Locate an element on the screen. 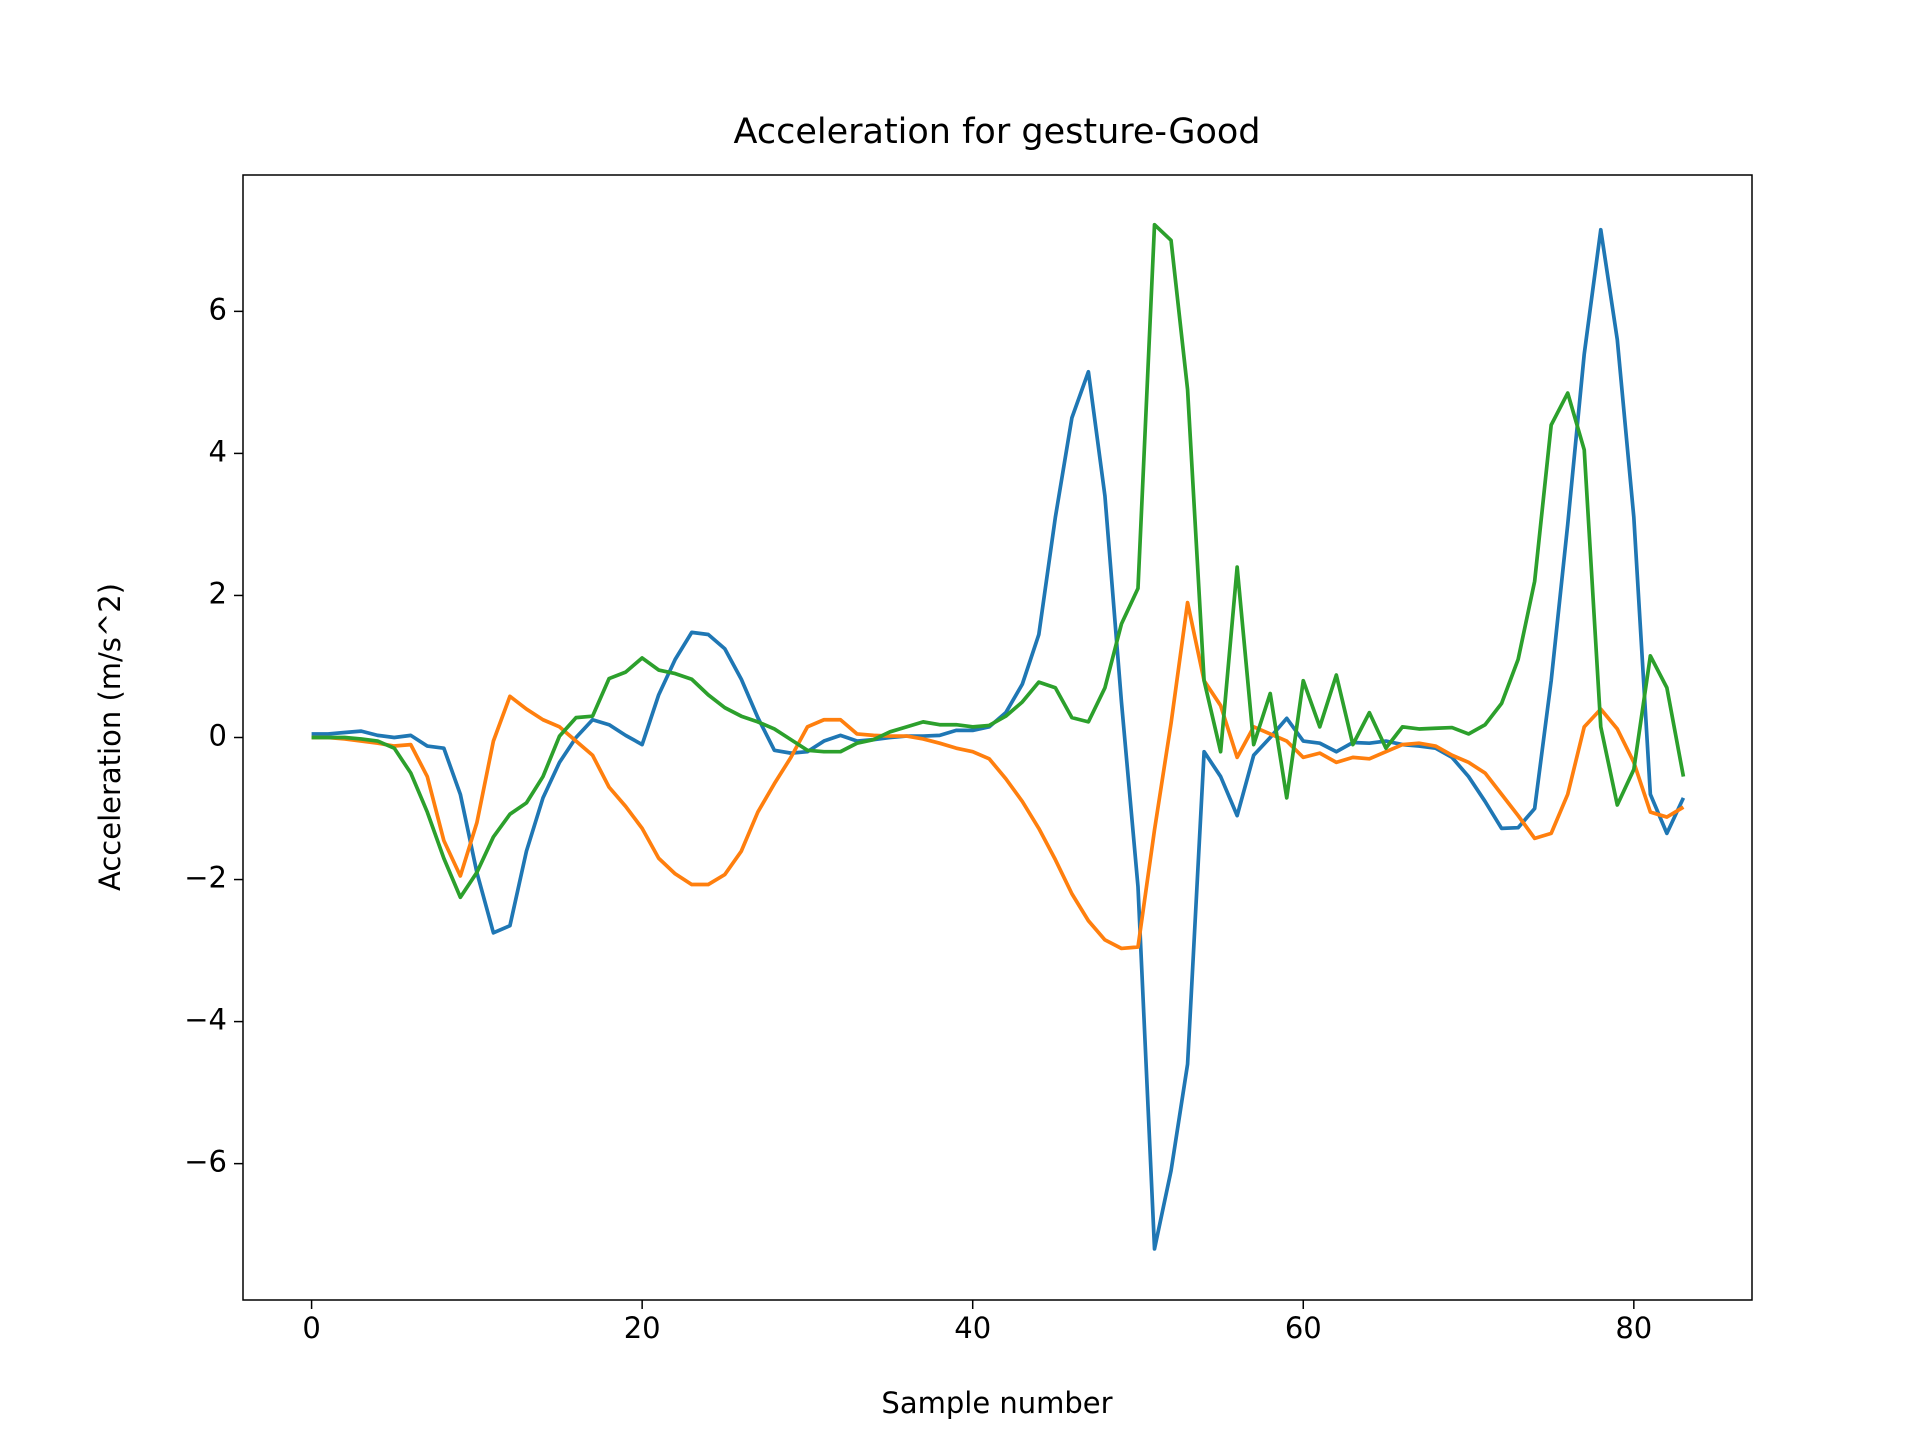  chart-title: Acceleration for gesture-Good is located at coordinates (997, 132).